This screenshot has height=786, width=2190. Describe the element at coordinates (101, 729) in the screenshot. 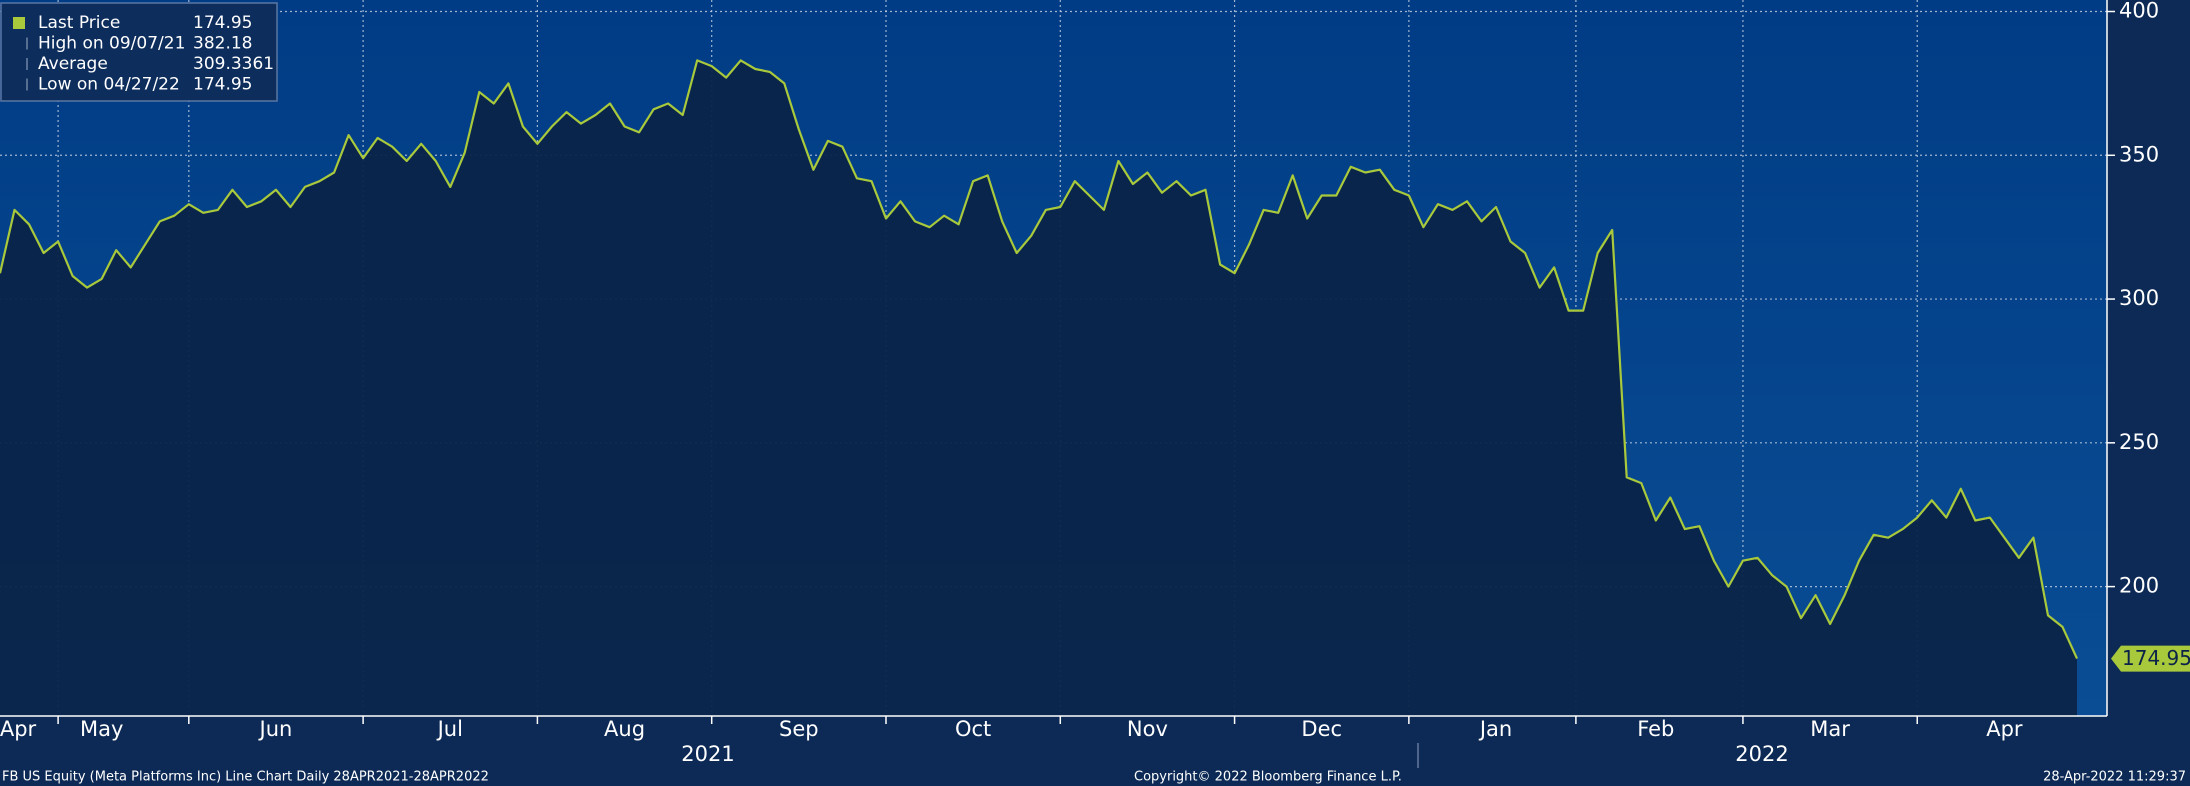

I see `x-tick-label: May` at that location.